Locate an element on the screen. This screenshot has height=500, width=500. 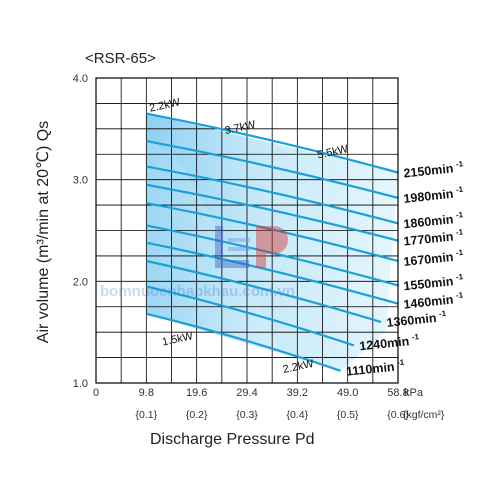
x-tick-label: 58.8 is located at coordinates (397, 393).